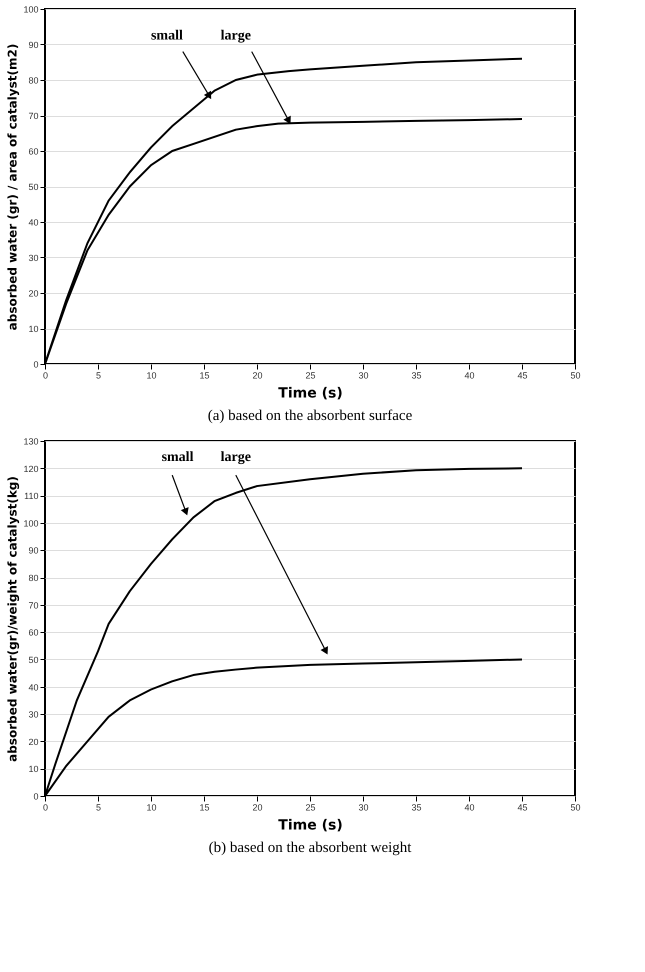 The image size is (645, 972). I want to click on text: (b) based on the absorbent weight, so click(310, 848).